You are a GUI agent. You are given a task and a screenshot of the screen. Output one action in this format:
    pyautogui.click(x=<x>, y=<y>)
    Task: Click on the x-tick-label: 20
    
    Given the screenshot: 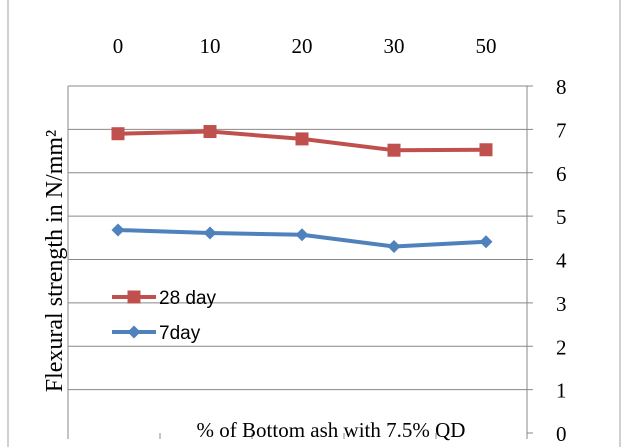 What is the action you would take?
    pyautogui.click(x=302, y=46)
    